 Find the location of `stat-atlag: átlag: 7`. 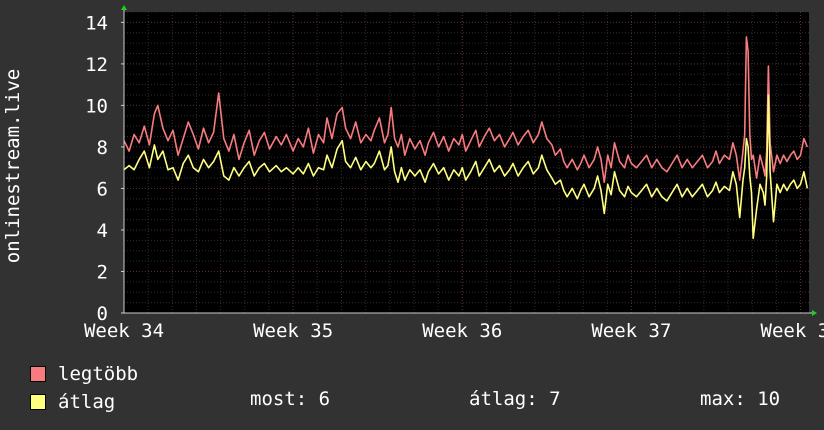

stat-atlag: átlag: 7 is located at coordinates (515, 399).